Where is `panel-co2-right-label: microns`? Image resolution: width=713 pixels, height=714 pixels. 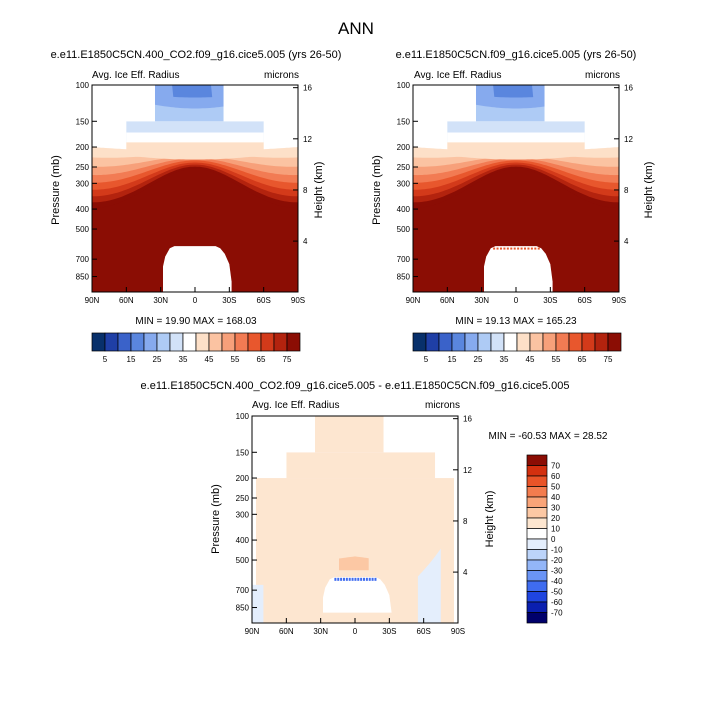
panel-co2-right-label: microns is located at coordinates (281, 75).